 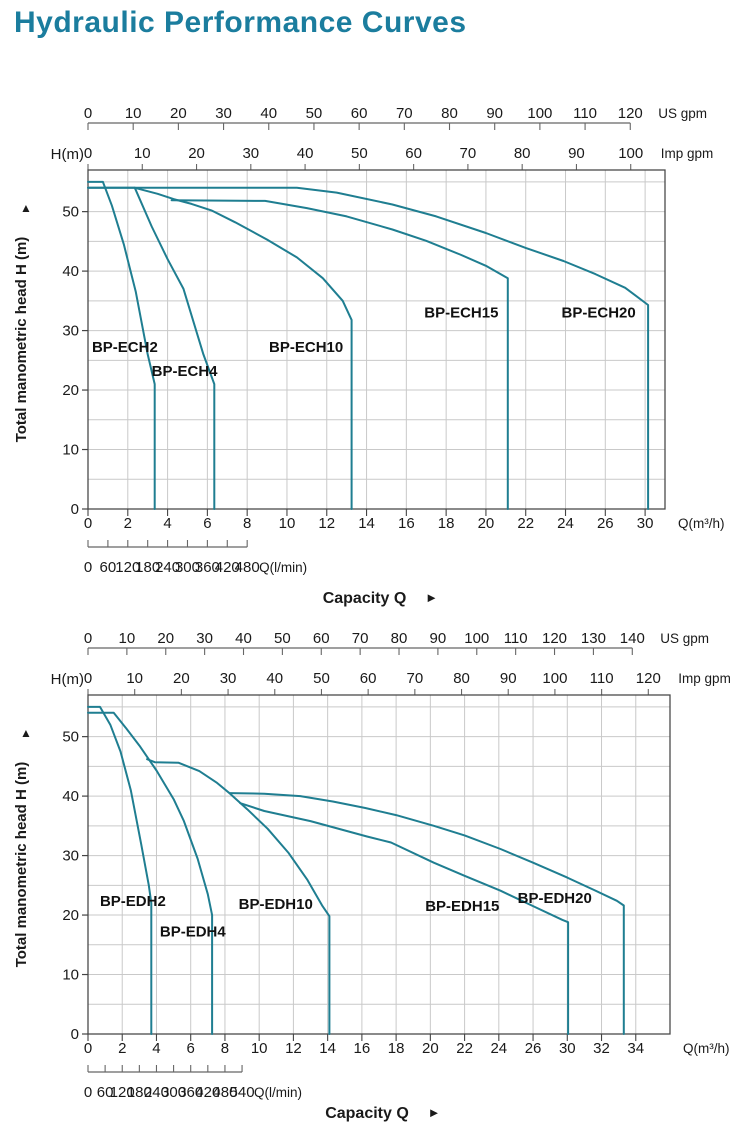 What do you see at coordinates (305, 153) in the screenshot?
I see `imp-gpm-tick-label: 40` at bounding box center [305, 153].